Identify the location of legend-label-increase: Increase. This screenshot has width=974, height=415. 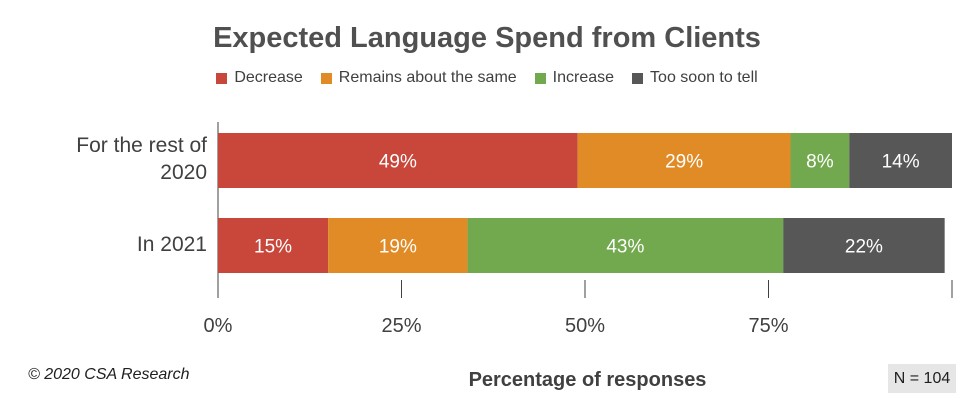
(583, 77).